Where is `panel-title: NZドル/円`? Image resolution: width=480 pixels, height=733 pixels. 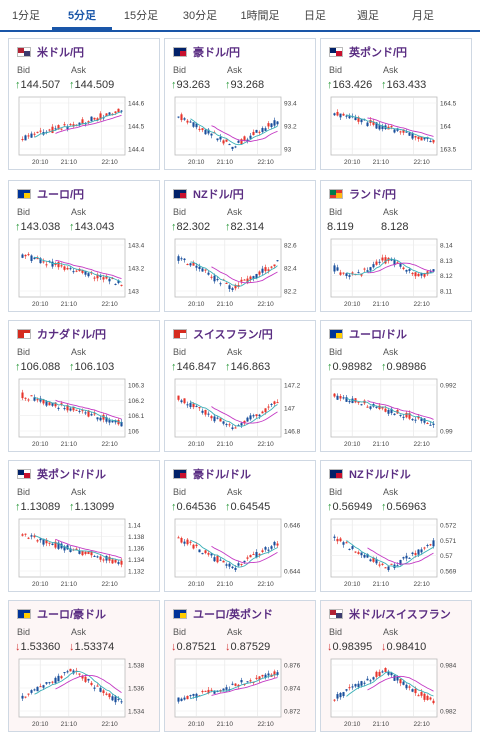
panel-title: NZドル/円 is located at coordinates (208, 194).